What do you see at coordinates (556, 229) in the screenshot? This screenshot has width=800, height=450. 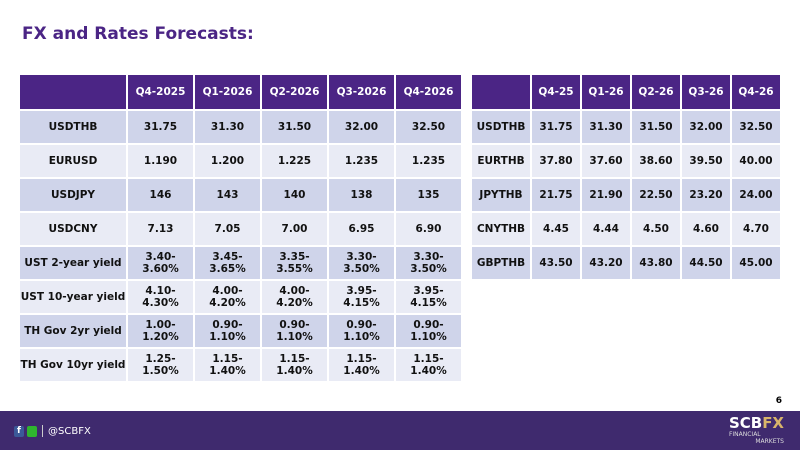 I see `value-cell: 4.45` at bounding box center [556, 229].